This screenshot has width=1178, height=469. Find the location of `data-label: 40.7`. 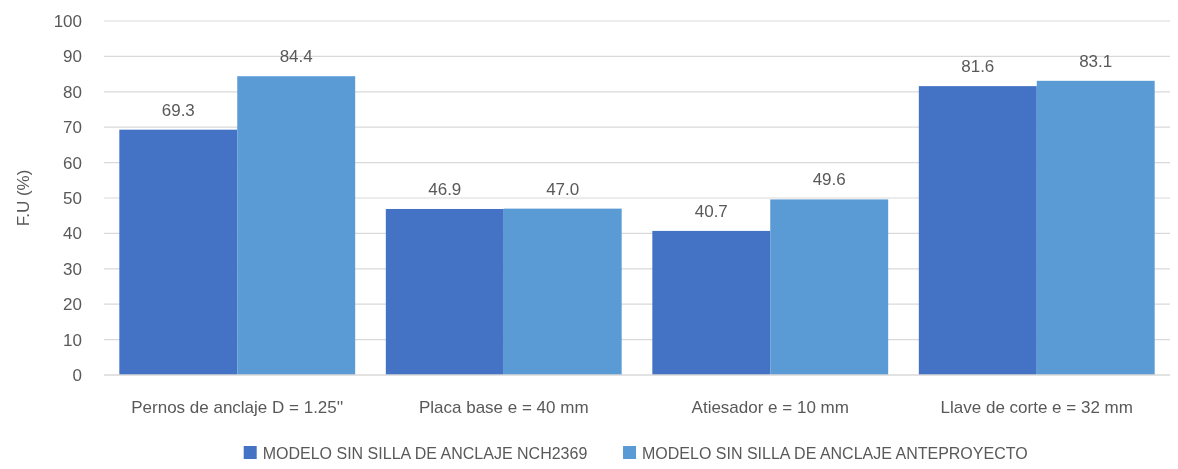

data-label: 40.7 is located at coordinates (711, 211).